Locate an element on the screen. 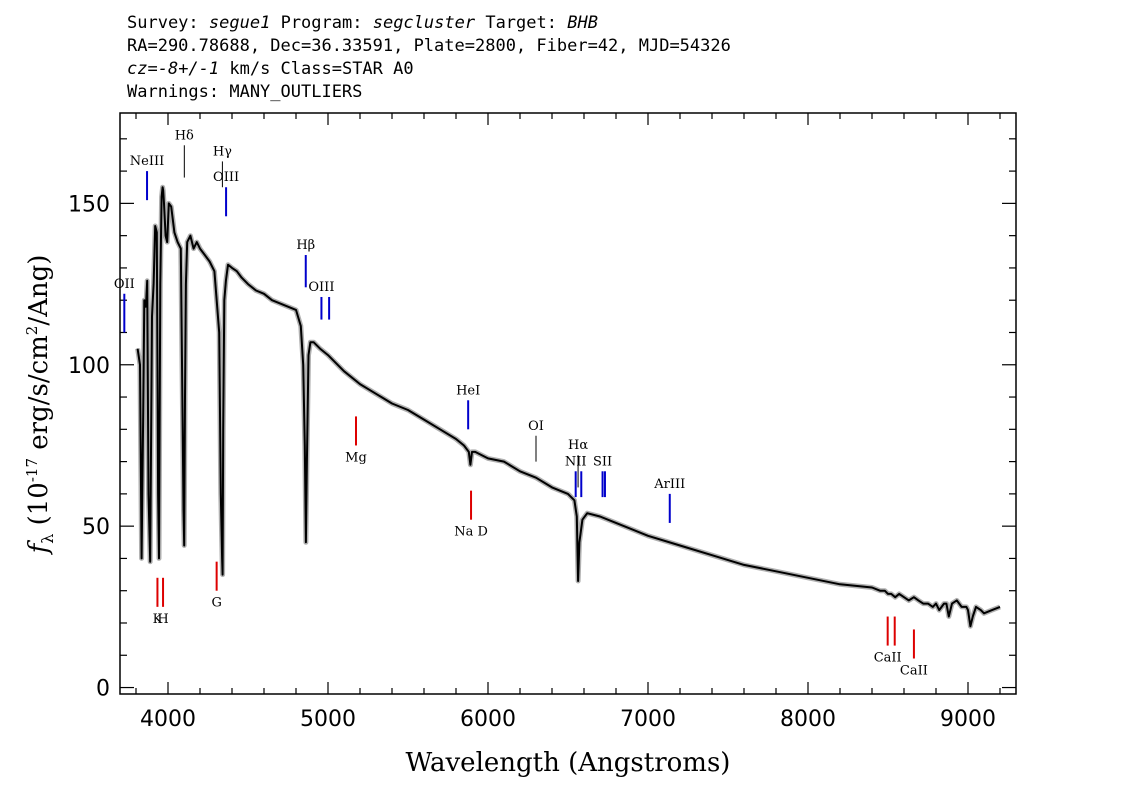 Image resolution: width=1134 pixels, height=810 pixels. y-tick-label: 50 is located at coordinates (96, 527).